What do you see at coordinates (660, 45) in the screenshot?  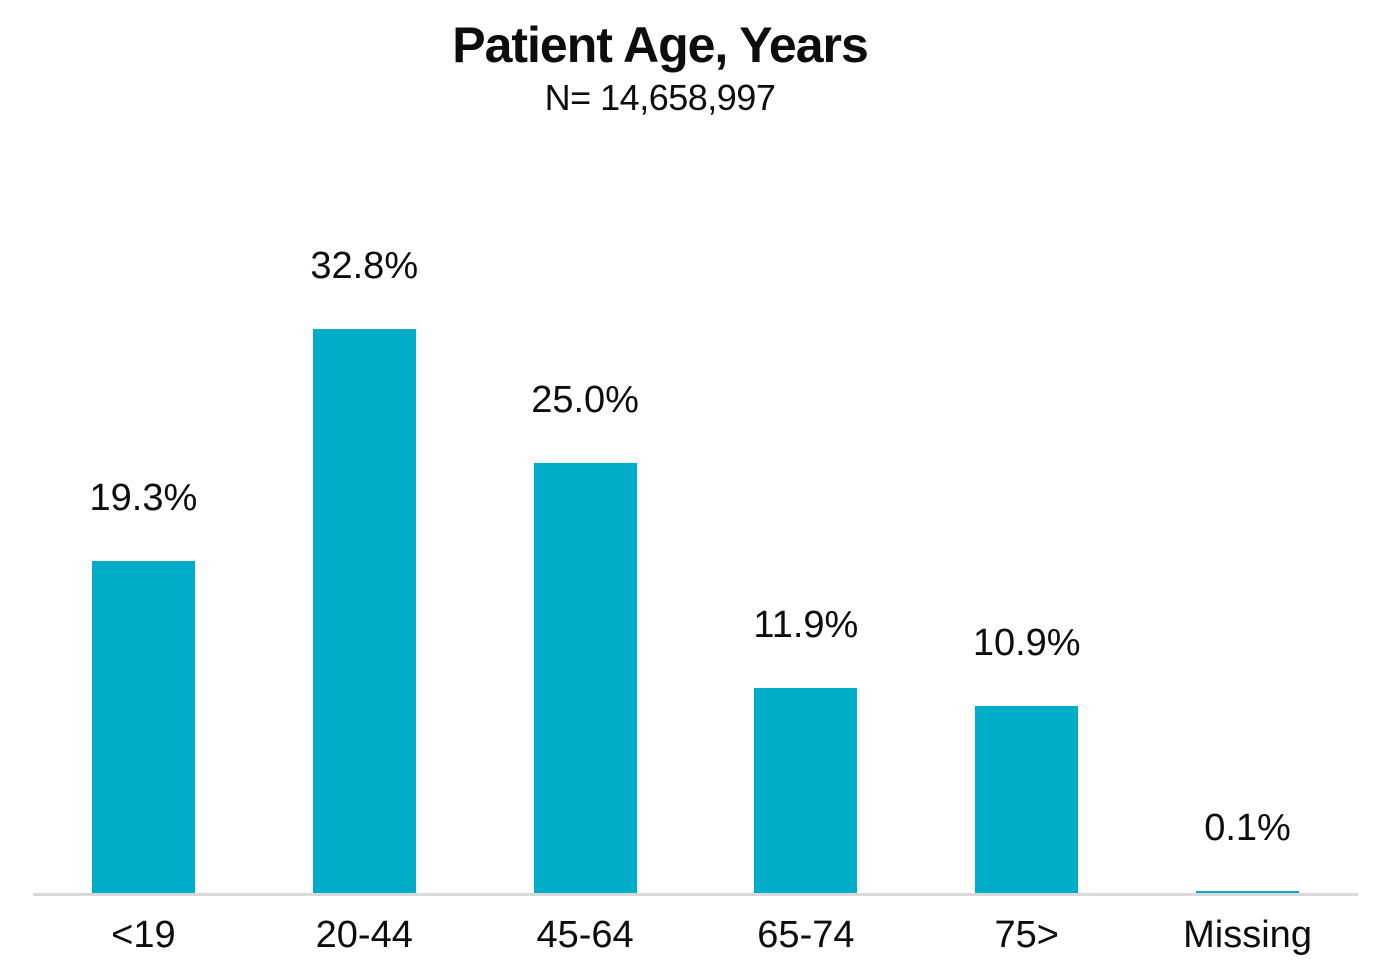 I see `chart-title: Patient Age, Years` at bounding box center [660, 45].